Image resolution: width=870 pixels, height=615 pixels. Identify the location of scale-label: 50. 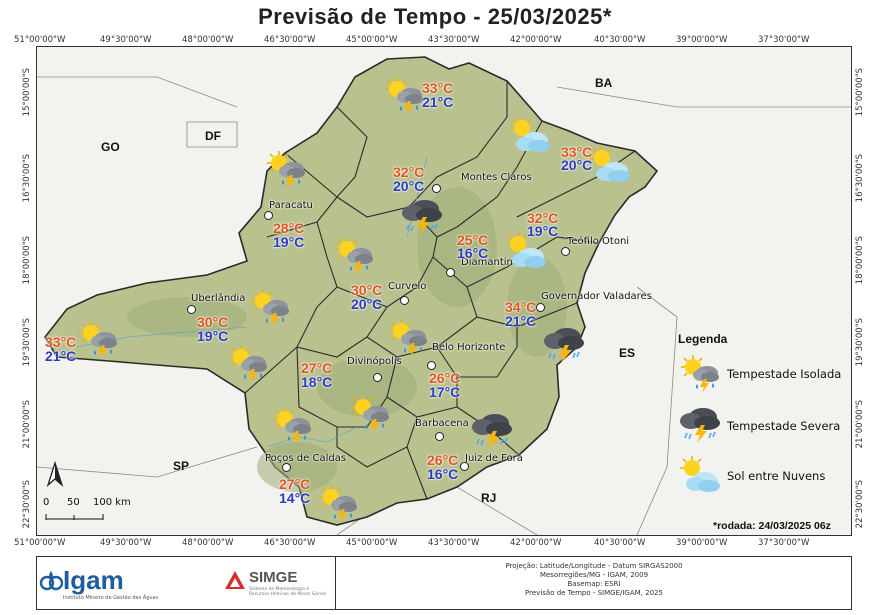
(73, 502).